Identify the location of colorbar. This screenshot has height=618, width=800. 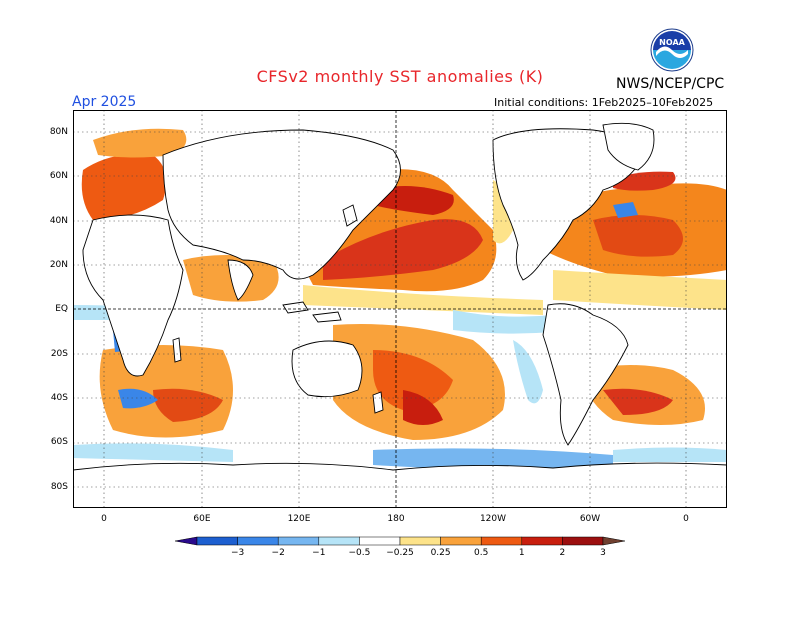
(400, 541).